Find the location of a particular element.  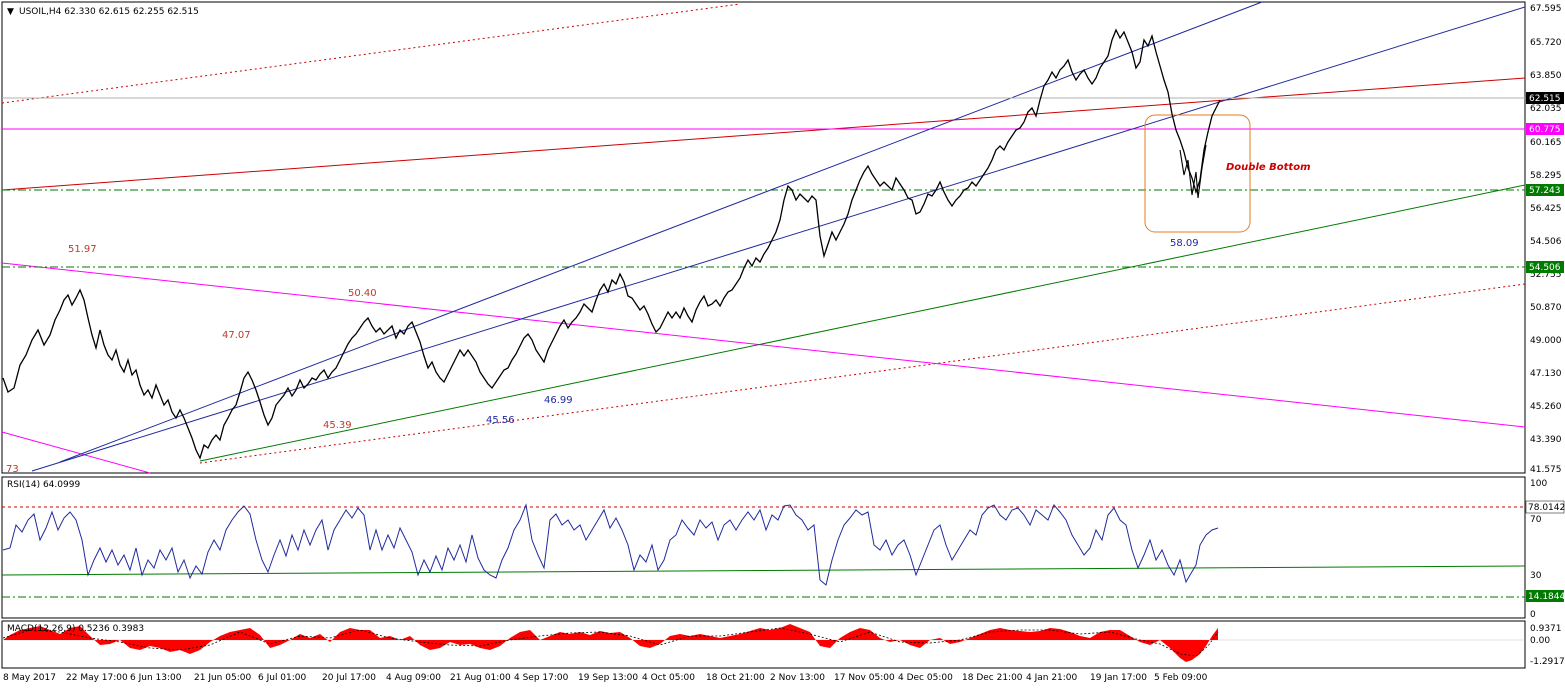

time-axis-label: 19 Sep 13:00 is located at coordinates (608, 678).